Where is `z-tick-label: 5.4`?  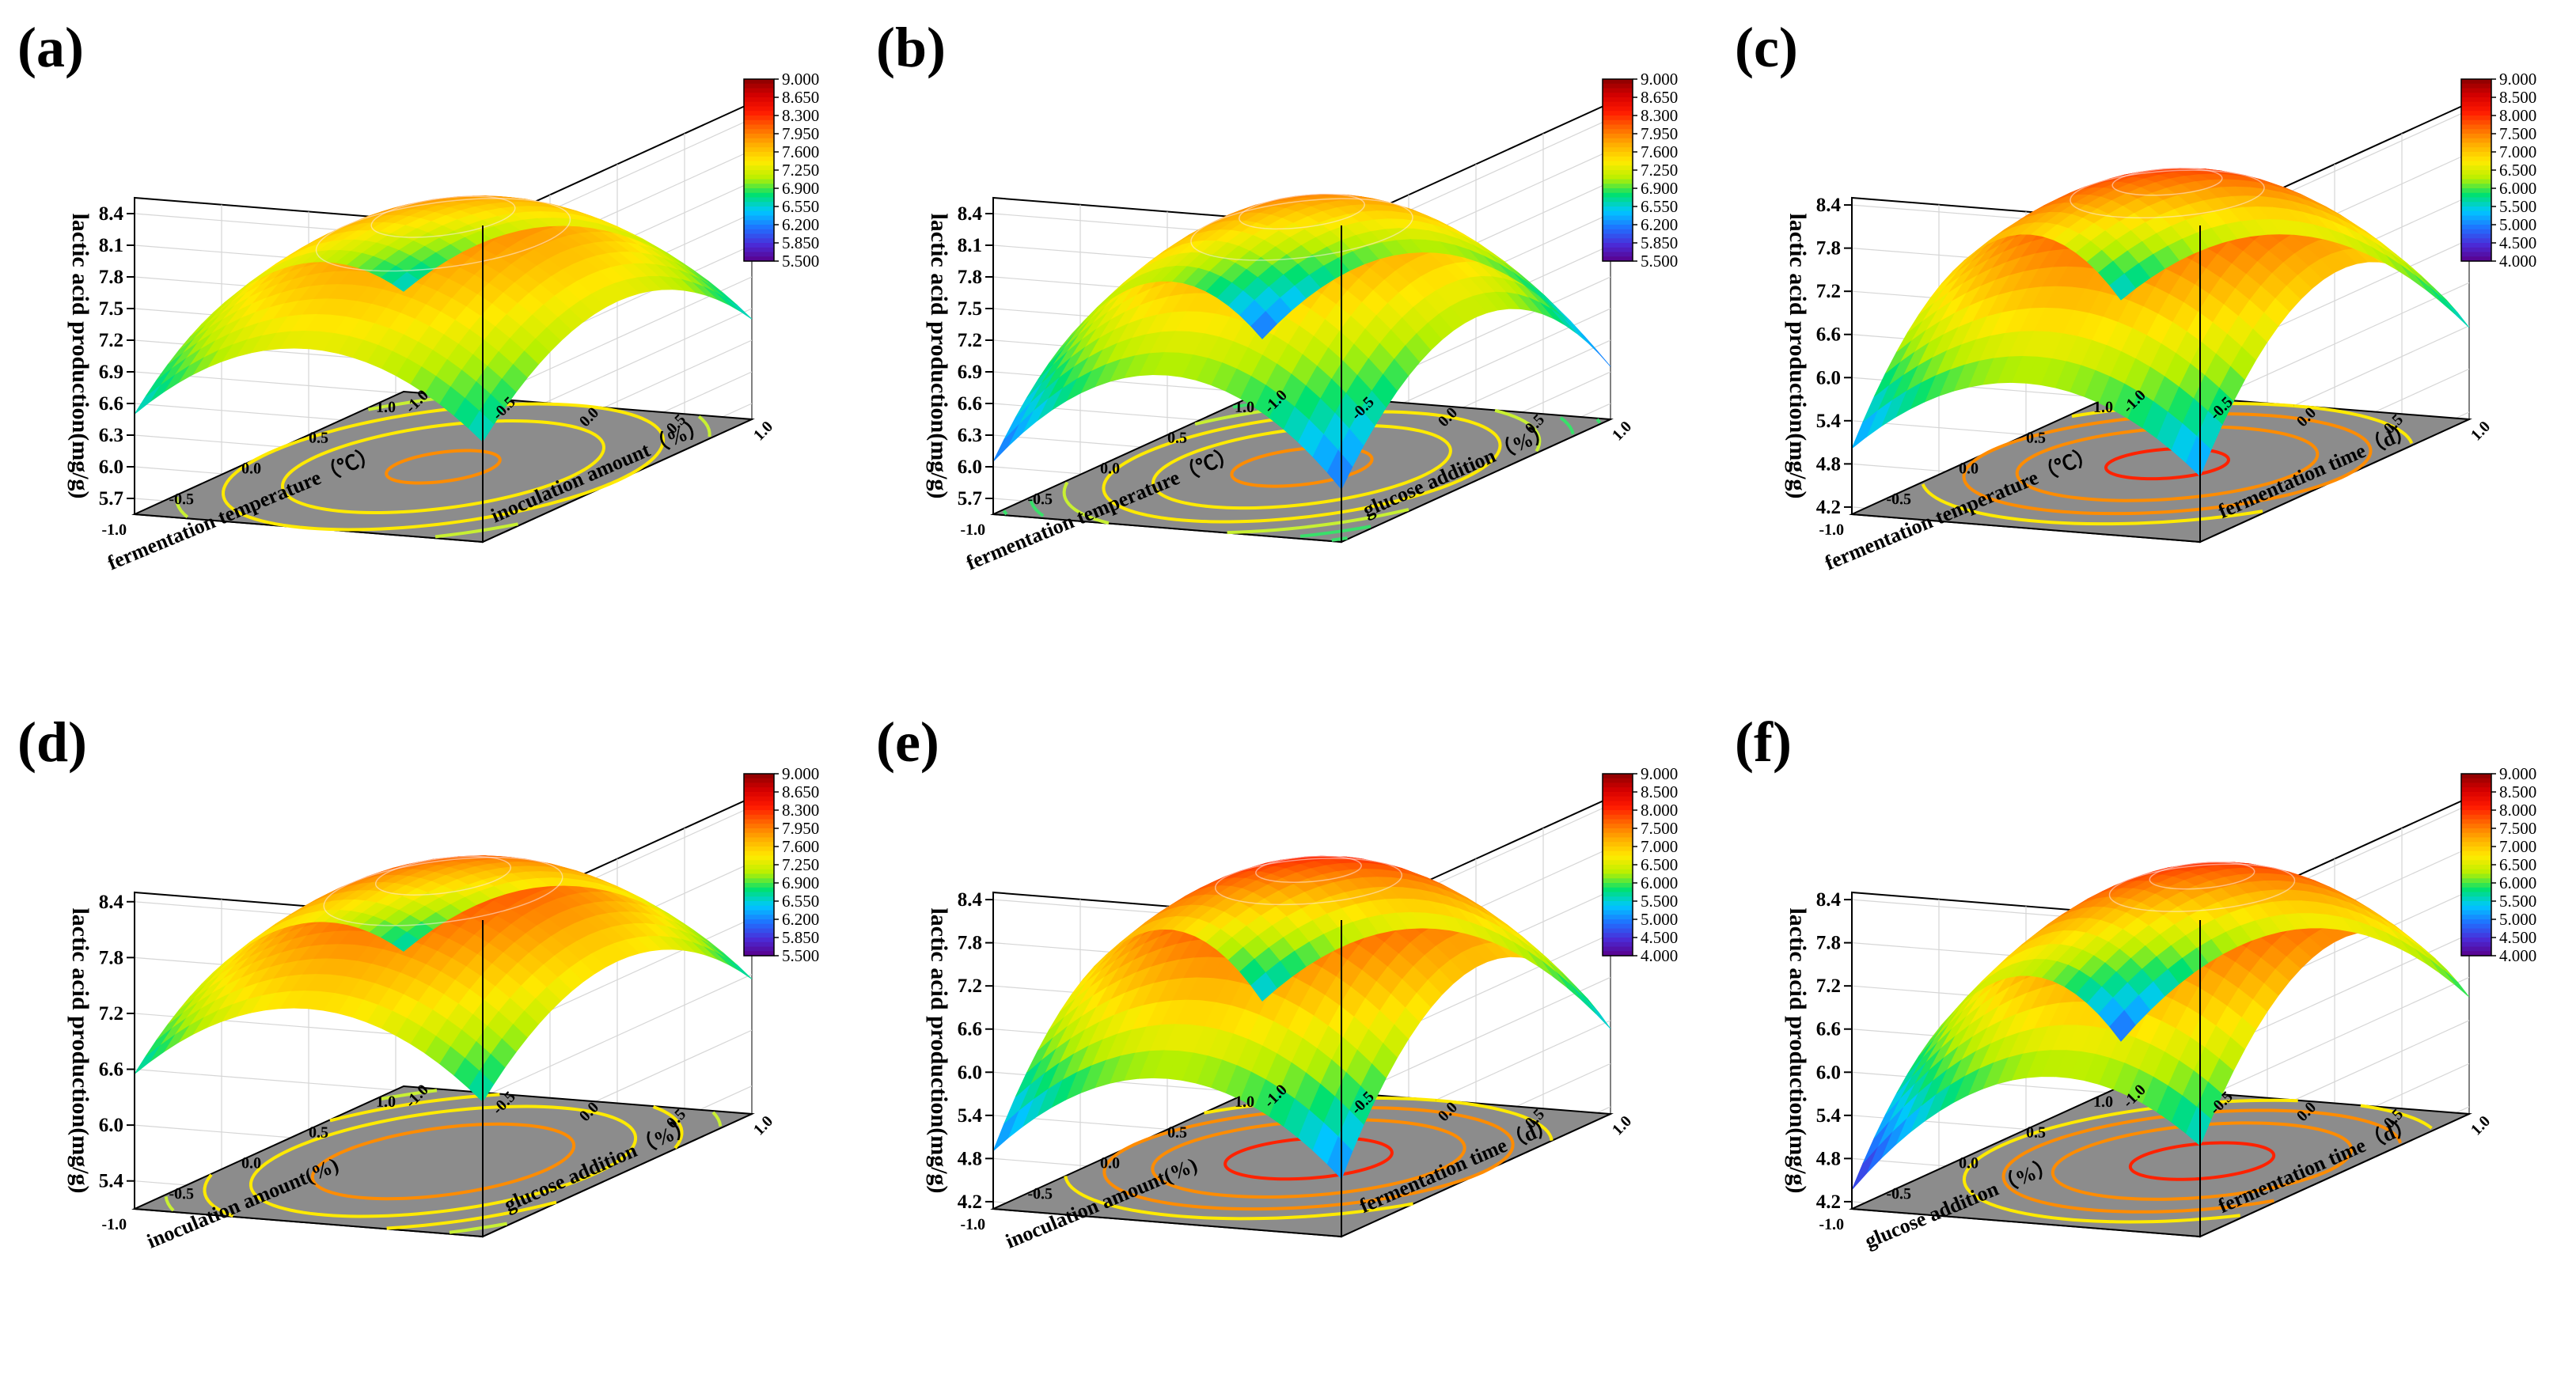 z-tick-label: 5.4 is located at coordinates (1829, 421).